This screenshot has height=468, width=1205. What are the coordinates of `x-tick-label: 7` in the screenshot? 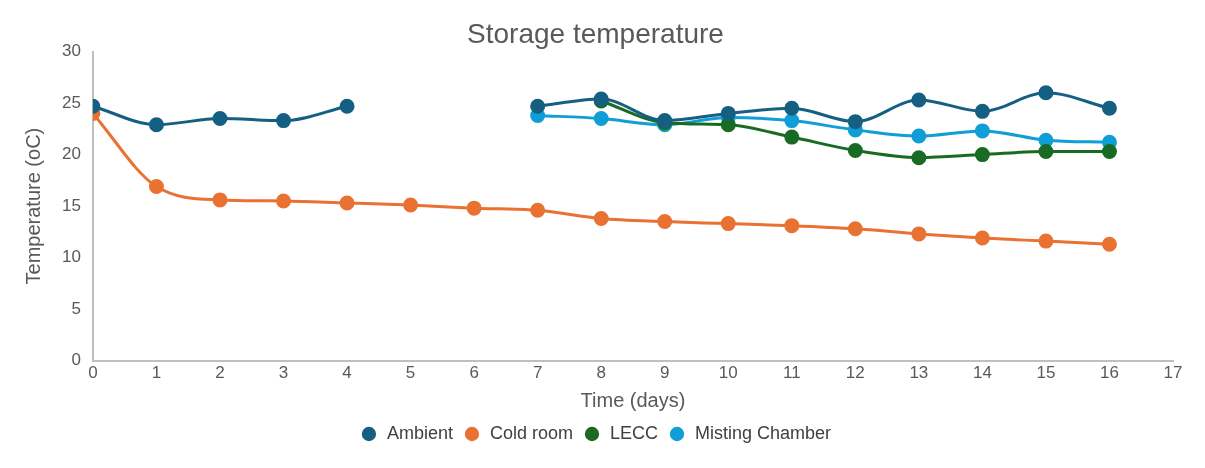 It's located at (537, 373).